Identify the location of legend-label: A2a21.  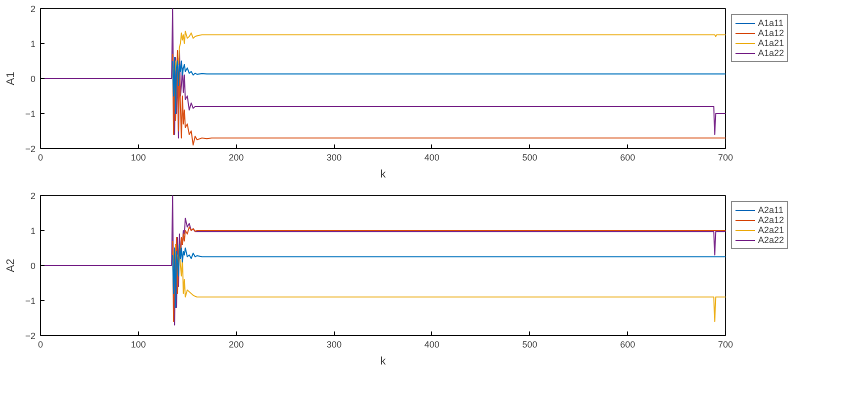
(771, 230).